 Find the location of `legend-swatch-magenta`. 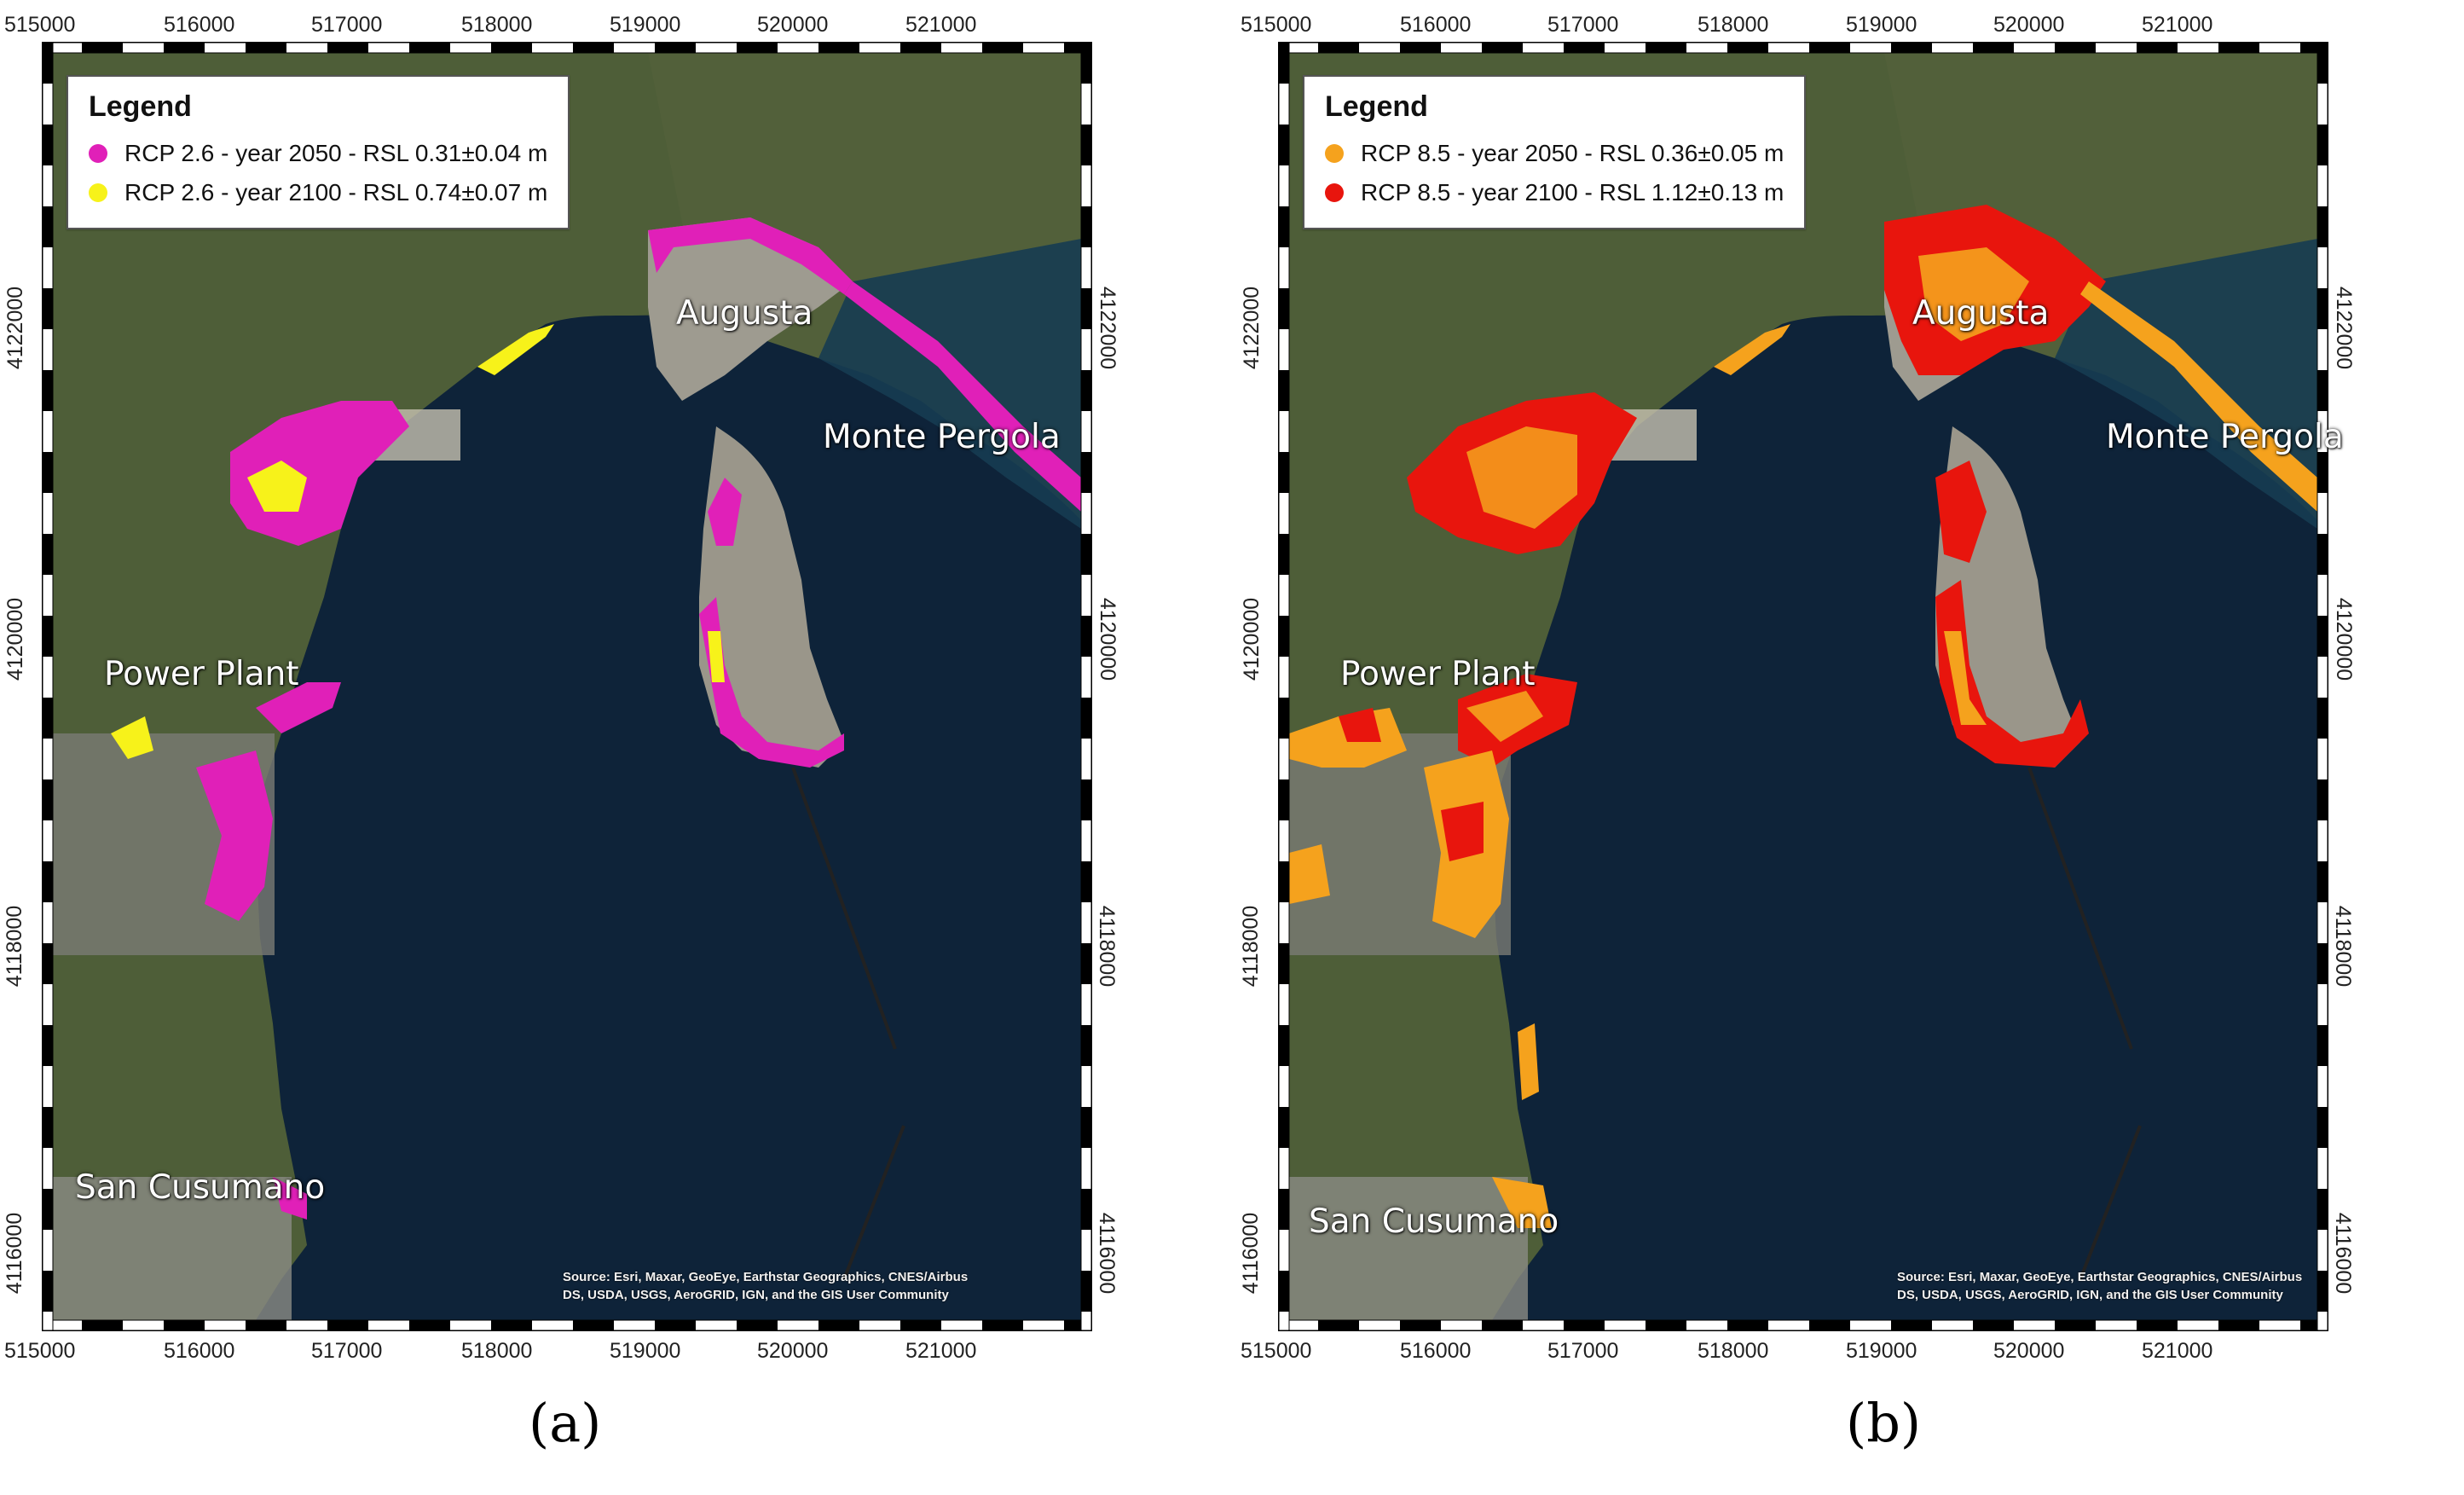

legend-swatch-magenta is located at coordinates (98, 153).